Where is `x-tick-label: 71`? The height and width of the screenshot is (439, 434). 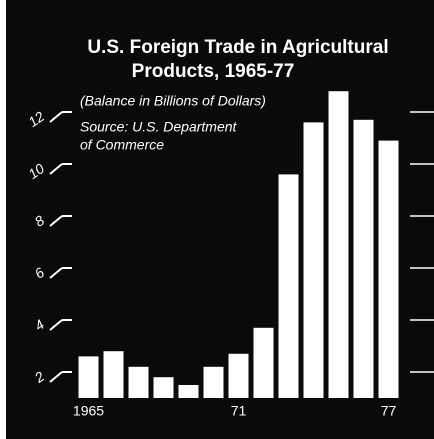
x-tick-label: 71 is located at coordinates (239, 411).